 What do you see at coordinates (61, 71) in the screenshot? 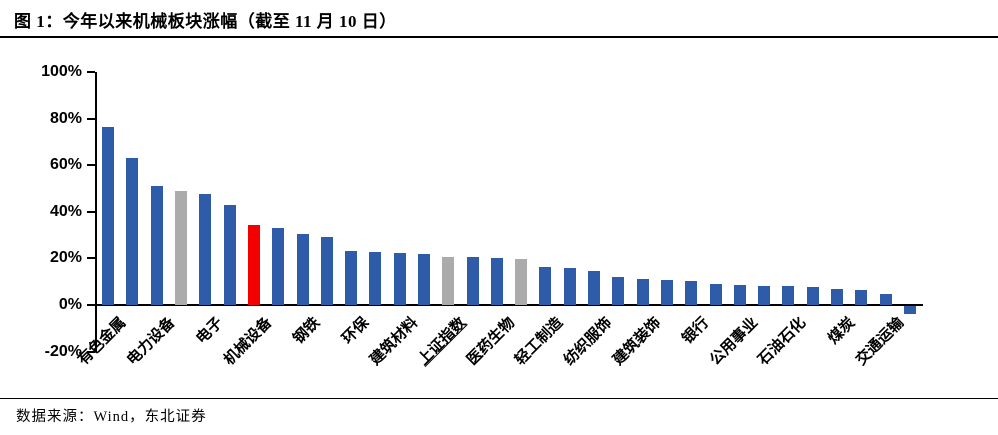
I see `y-axis-tick-label: 100%` at bounding box center [61, 71].